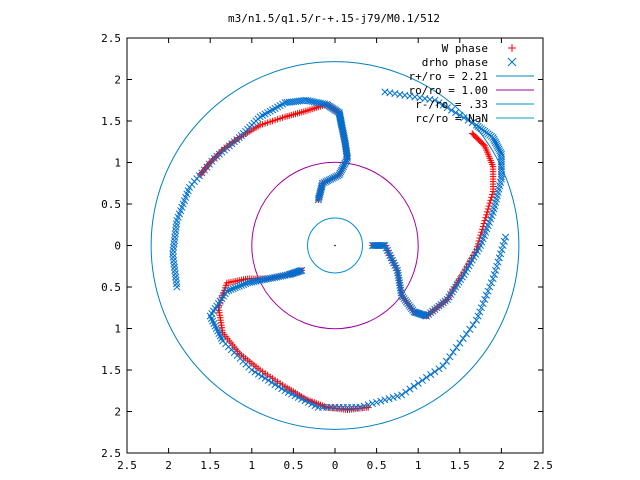 The image size is (640, 480). Describe the element at coordinates (111, 204) in the screenshot. I see `y-tick-label: 0.5` at that location.